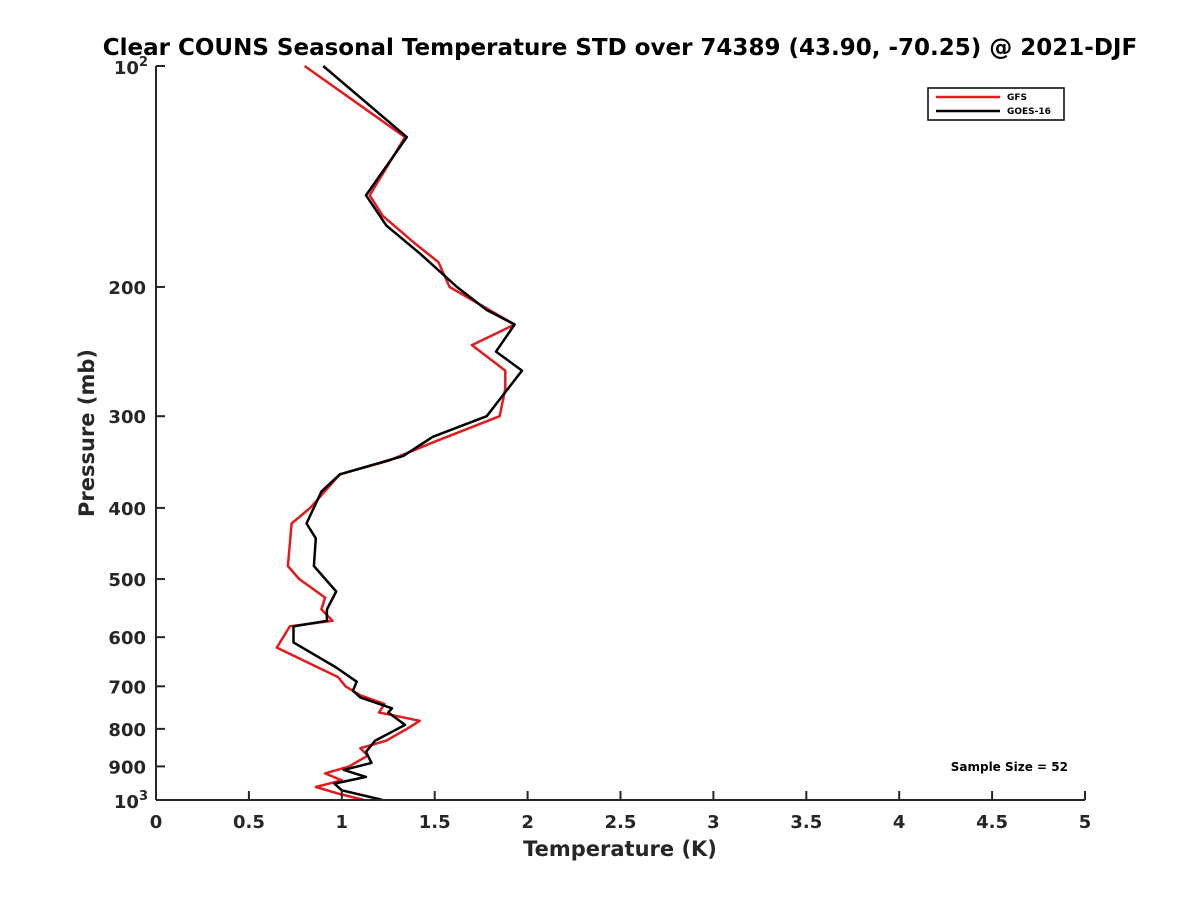 This screenshot has width=1200, height=900. What do you see at coordinates (127, 638) in the screenshot?
I see `y-tick-label: 600` at bounding box center [127, 638].